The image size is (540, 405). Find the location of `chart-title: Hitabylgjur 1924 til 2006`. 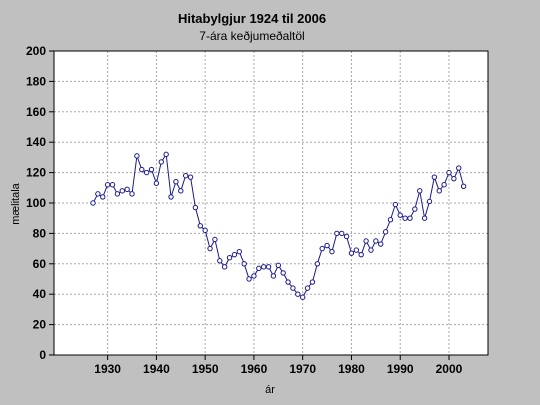

chart-title: Hitabylgjur 1924 til 2006 is located at coordinates (252, 18).